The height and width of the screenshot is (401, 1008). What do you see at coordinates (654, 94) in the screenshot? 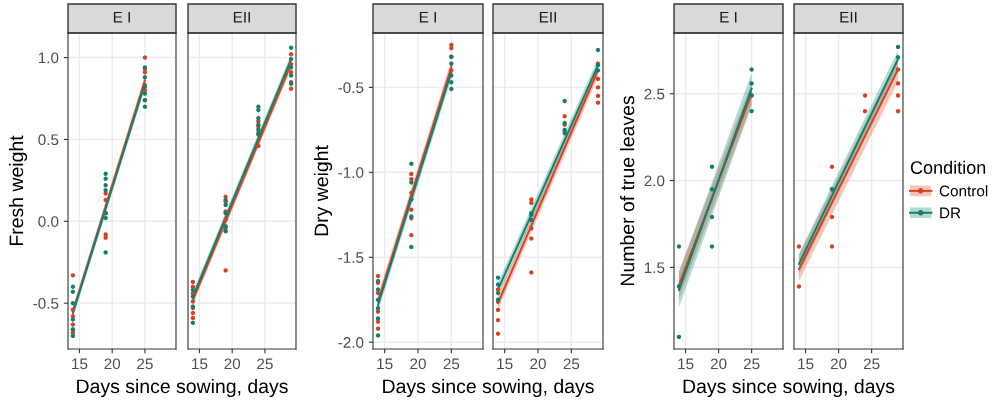
I see `y-tick-label: 2.5` at bounding box center [654, 94].